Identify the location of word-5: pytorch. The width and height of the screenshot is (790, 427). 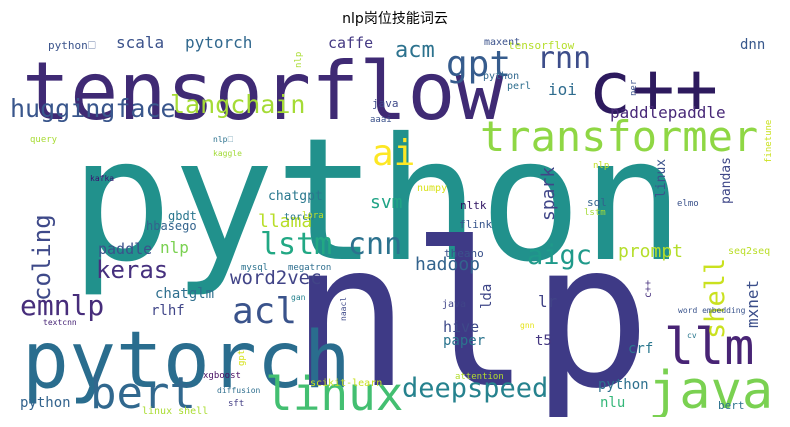
(186, 361).